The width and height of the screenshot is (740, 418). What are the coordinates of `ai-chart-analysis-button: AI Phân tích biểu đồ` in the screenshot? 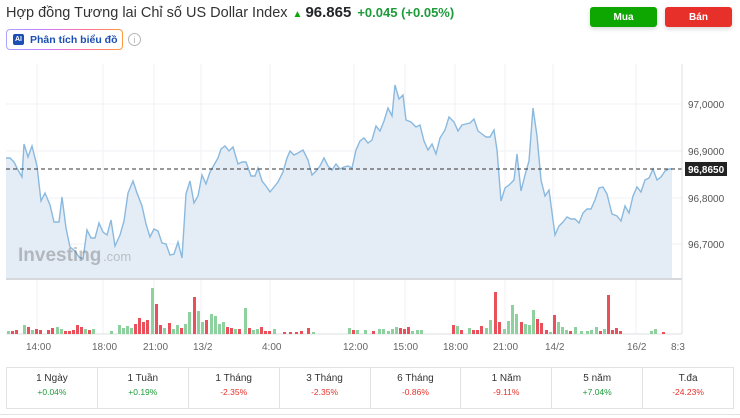 It's located at (64, 39).